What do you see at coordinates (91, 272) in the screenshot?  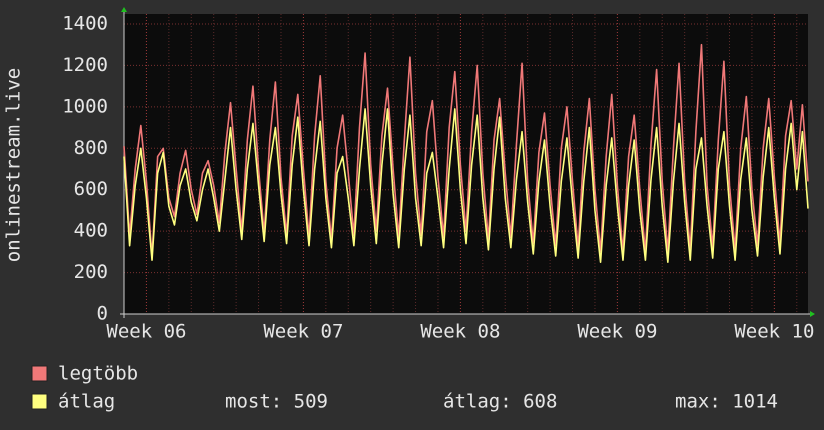 I see `y-tick-label: 200` at bounding box center [91, 272].